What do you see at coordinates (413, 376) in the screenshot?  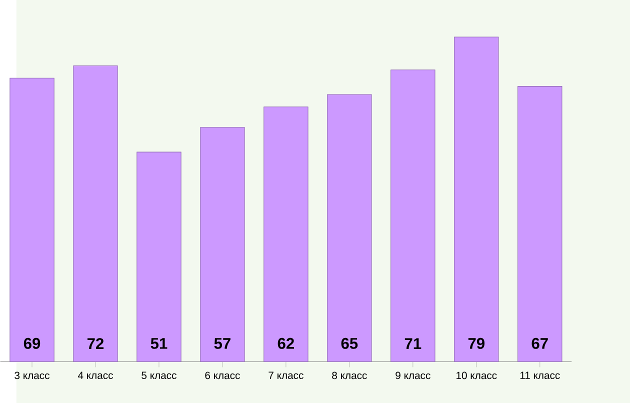 I see `x-tick-label: 9 класс` at bounding box center [413, 376].